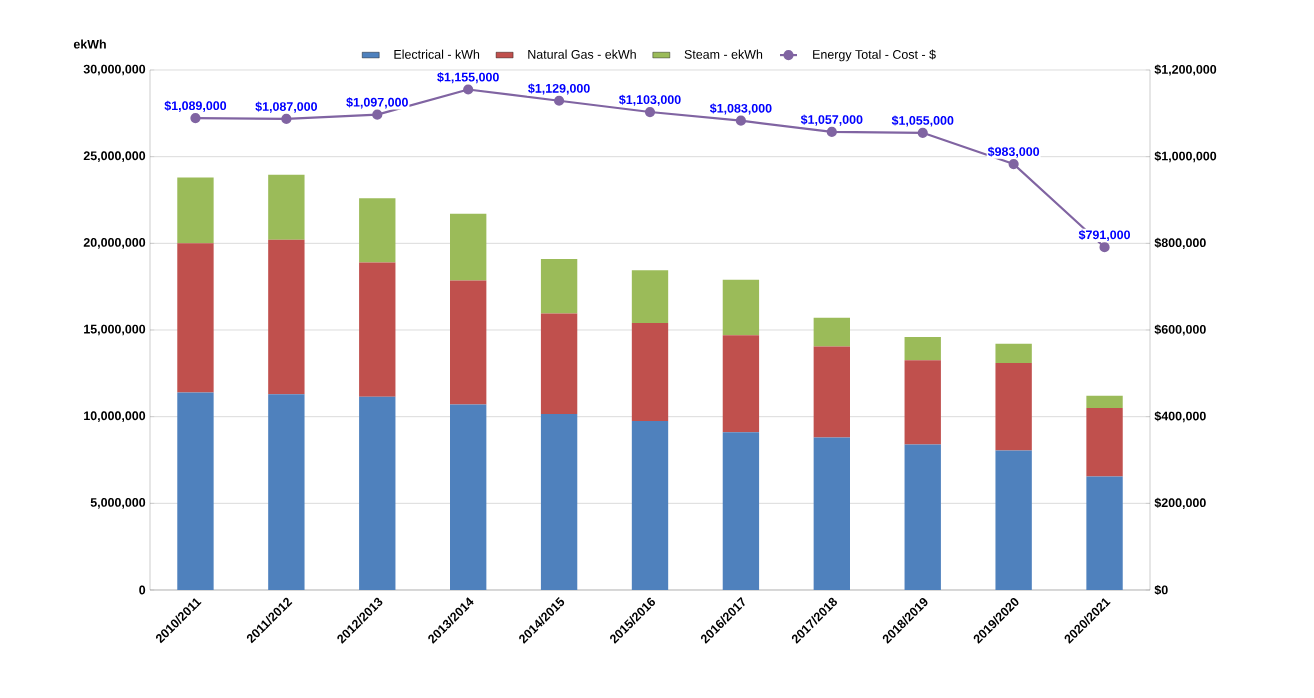 This screenshot has width=1314, height=698. Describe the element at coordinates (118, 503) in the screenshot. I see `y-tick-label: 5,000,000` at that location.